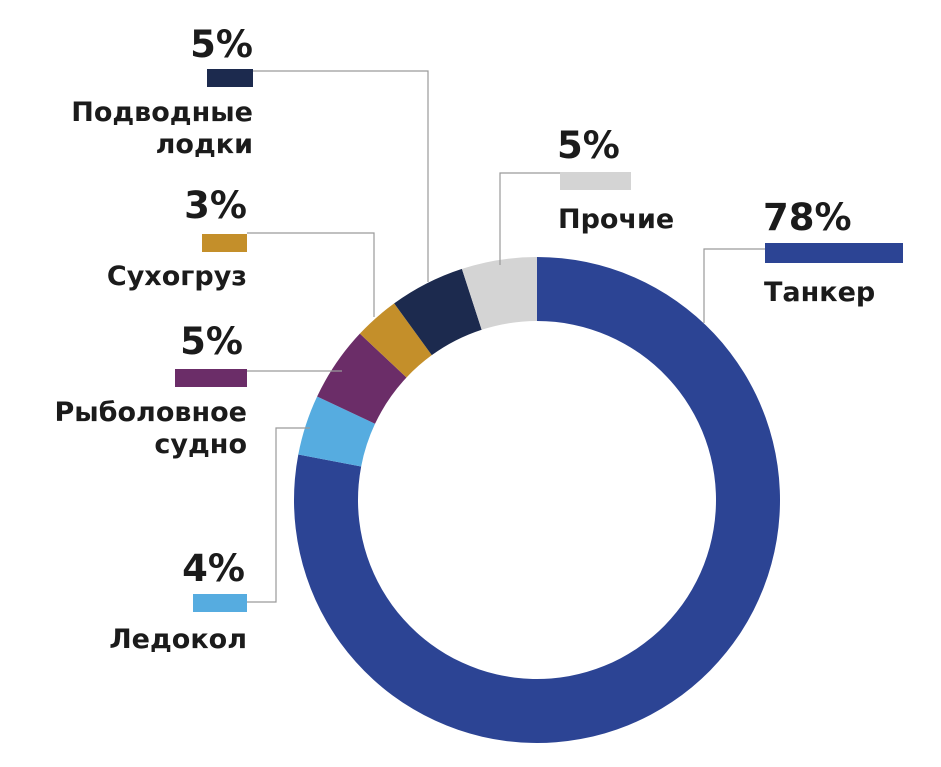 The width and height of the screenshot is (941, 767). I want to click on submarines-label-line1: Подводные, so click(162, 112).